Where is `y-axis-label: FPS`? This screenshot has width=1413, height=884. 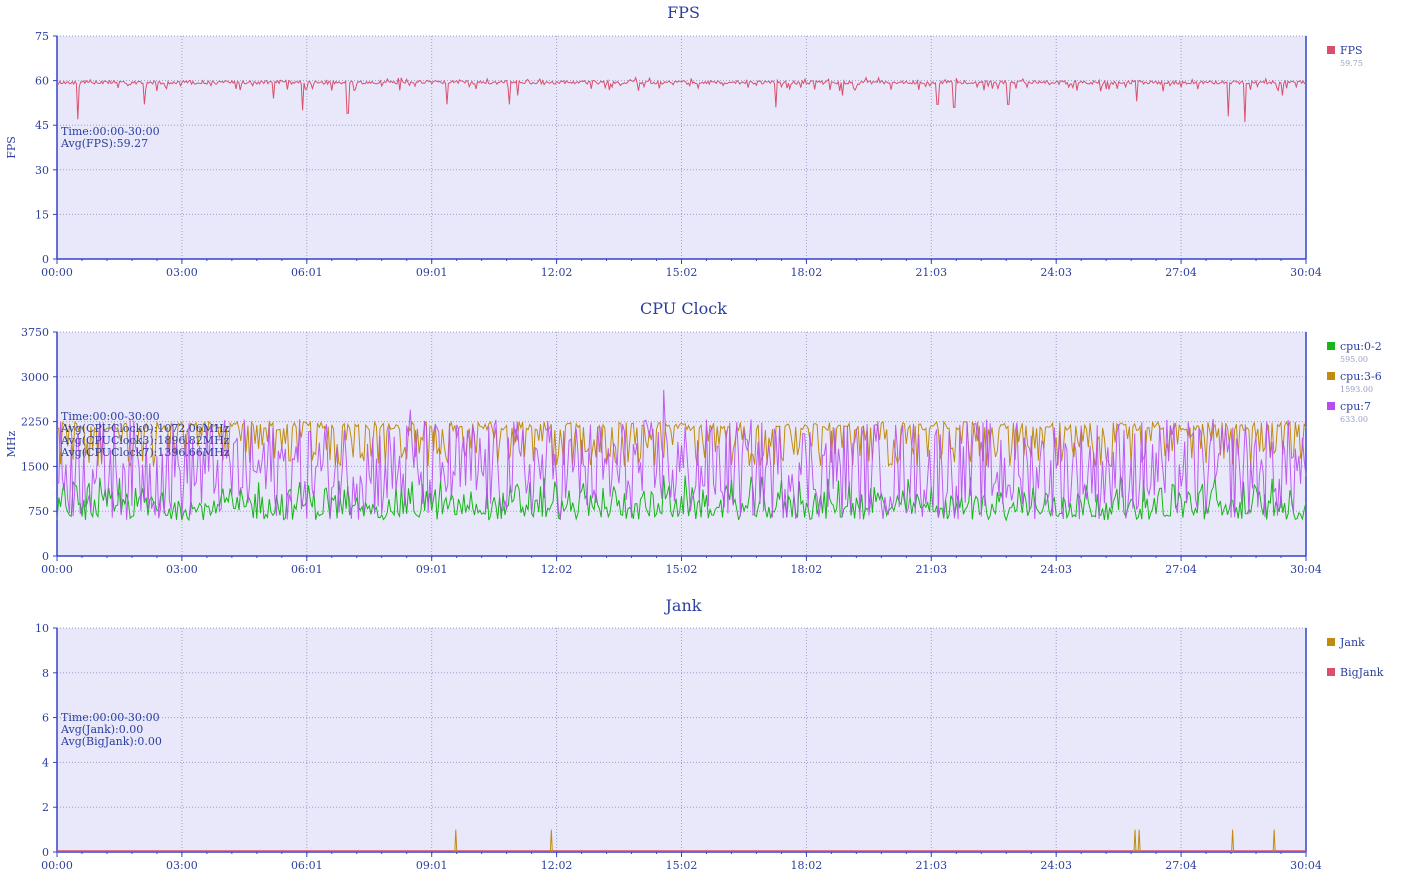
y-axis-label: FPS is located at coordinates (11, 147).